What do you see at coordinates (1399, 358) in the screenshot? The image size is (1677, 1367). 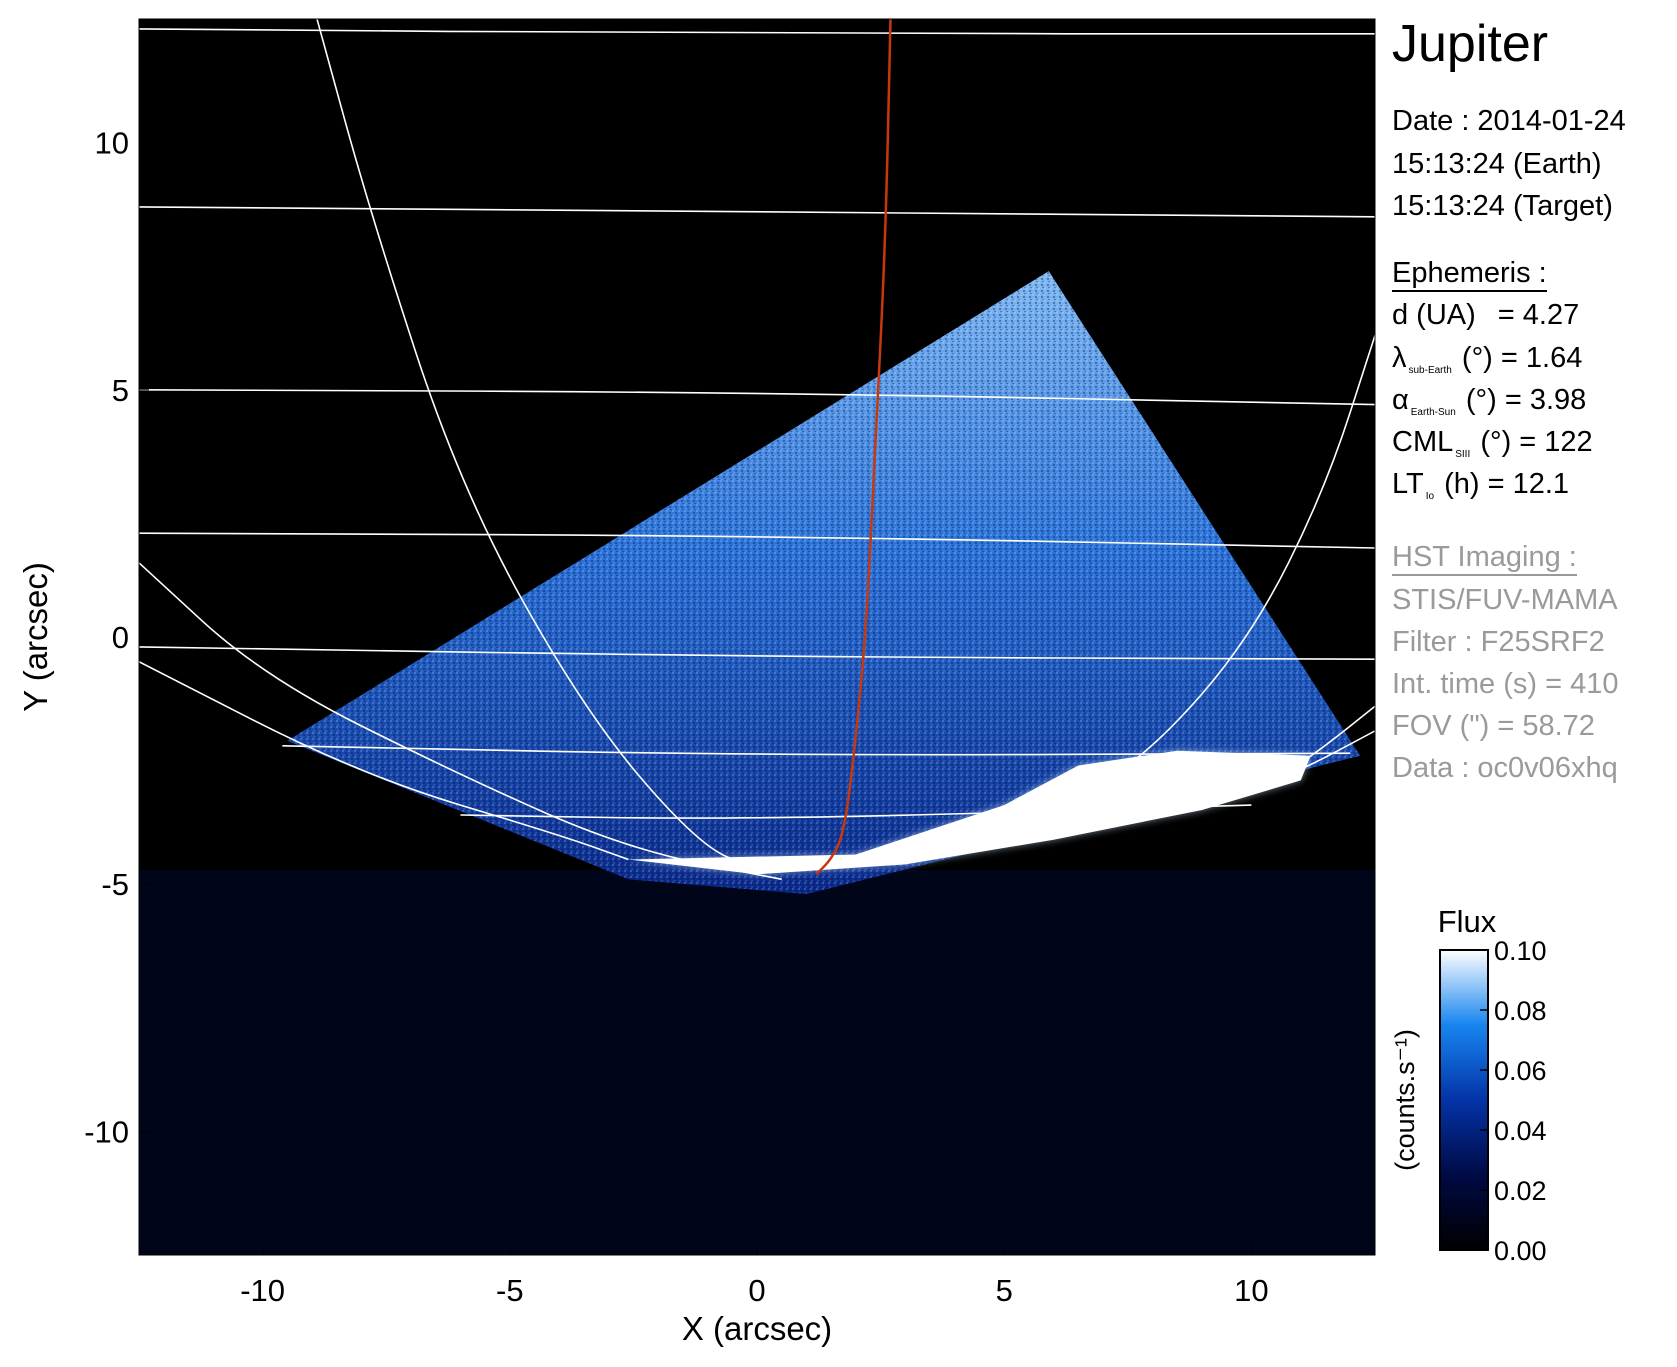 I see `lambda-symbol: λ` at bounding box center [1399, 358].